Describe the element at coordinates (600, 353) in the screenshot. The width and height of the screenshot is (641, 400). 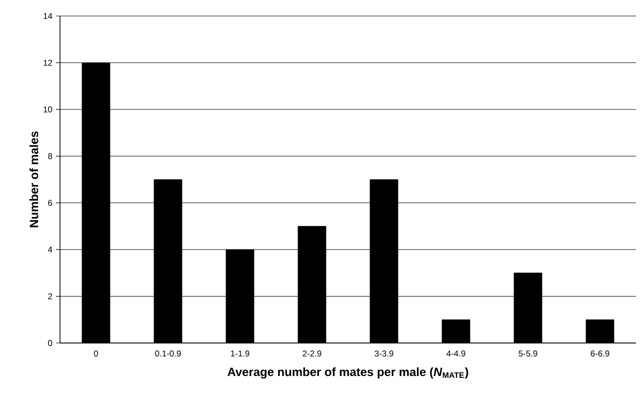
I see `x-tick-label: 6-6.9` at that location.